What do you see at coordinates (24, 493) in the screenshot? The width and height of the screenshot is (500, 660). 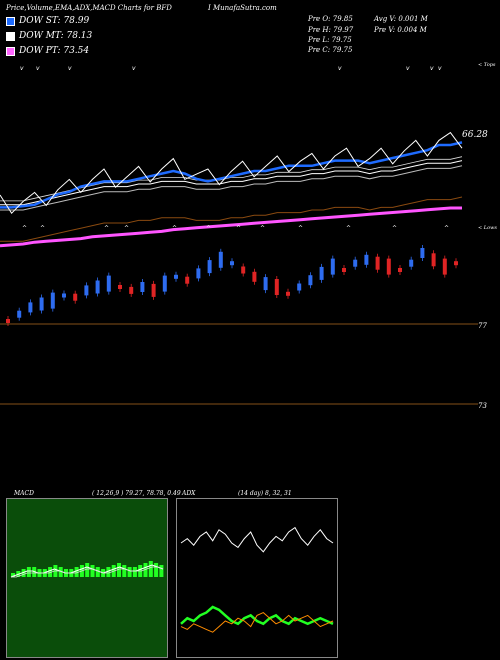 I see `macd-label: MACD` at bounding box center [24, 493].